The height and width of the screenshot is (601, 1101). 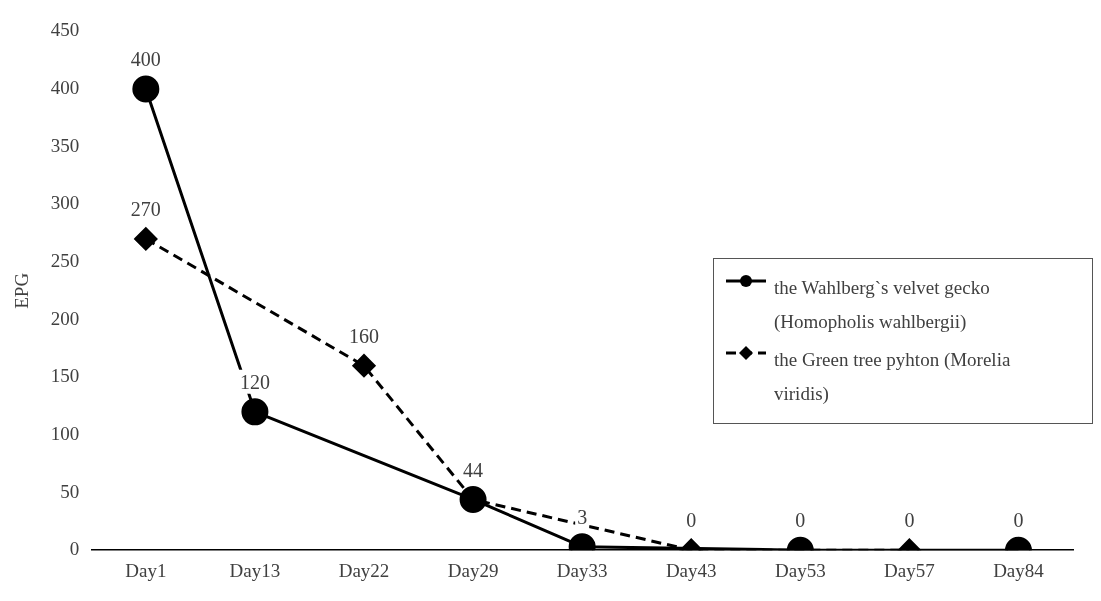 I want to click on y-tick-label: 150, so click(x=65, y=376).